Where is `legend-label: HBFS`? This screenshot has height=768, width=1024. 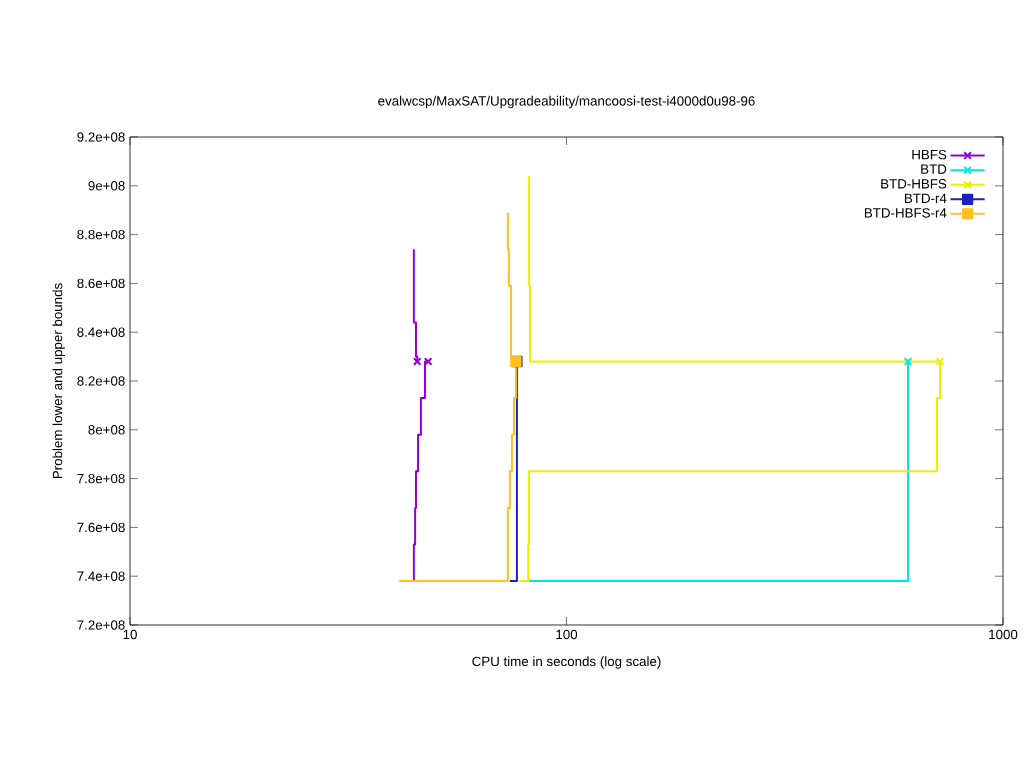 legend-label: HBFS is located at coordinates (929, 154).